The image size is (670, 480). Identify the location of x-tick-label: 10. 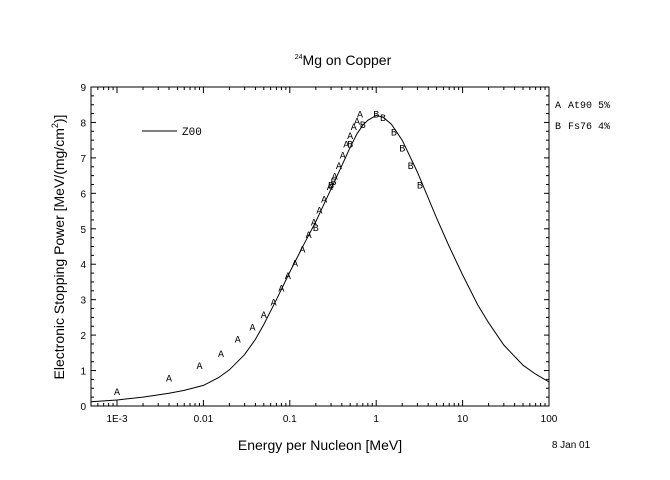
(463, 419).